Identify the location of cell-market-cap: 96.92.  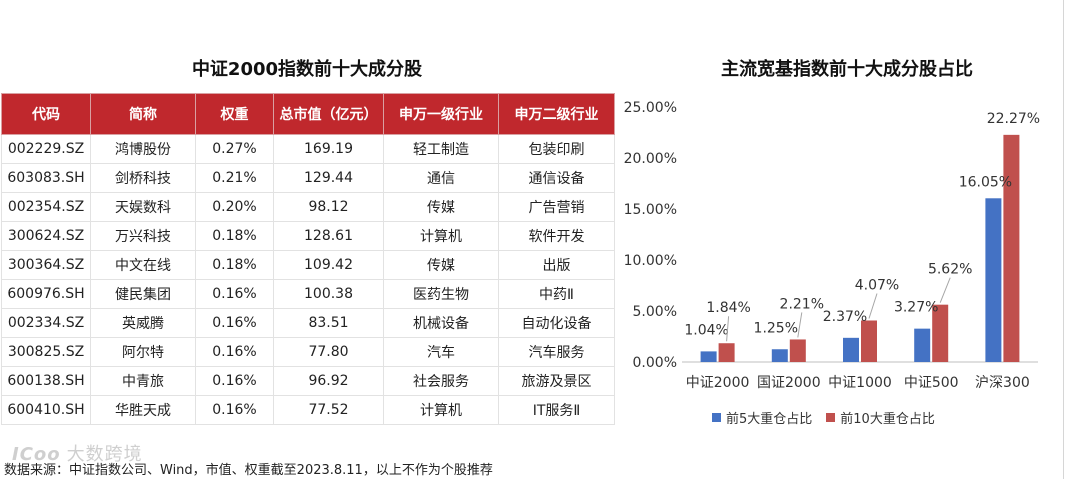
(328, 381).